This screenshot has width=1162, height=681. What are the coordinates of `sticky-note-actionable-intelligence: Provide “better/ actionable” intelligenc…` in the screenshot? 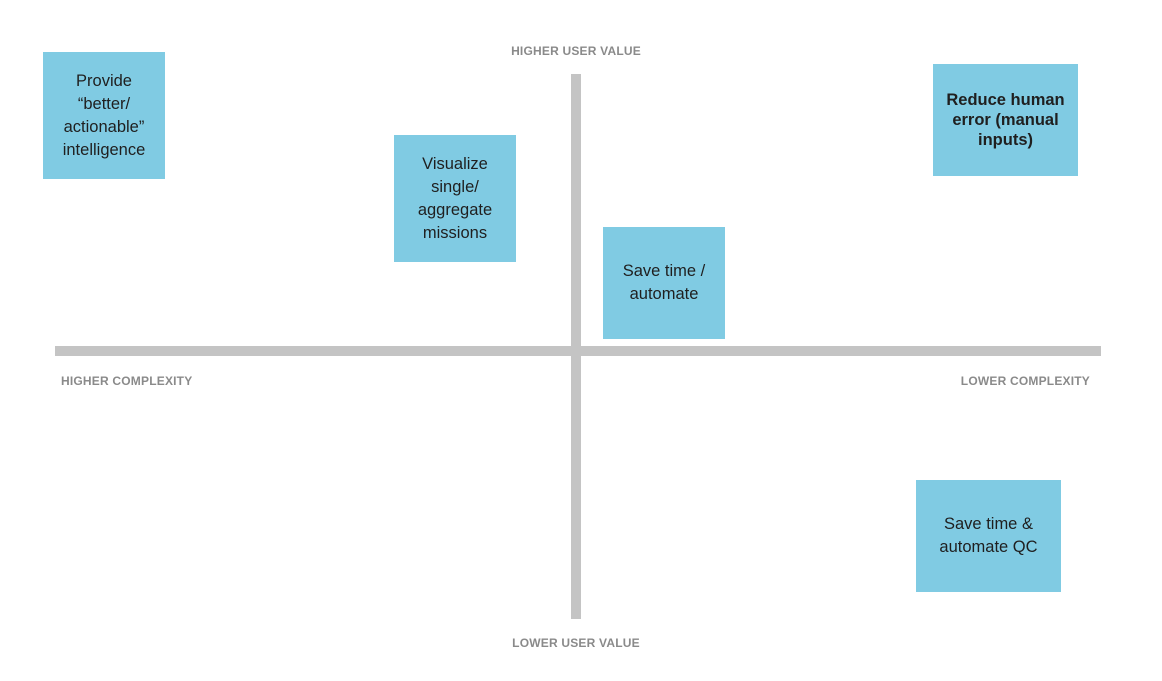 It's located at (104, 115).